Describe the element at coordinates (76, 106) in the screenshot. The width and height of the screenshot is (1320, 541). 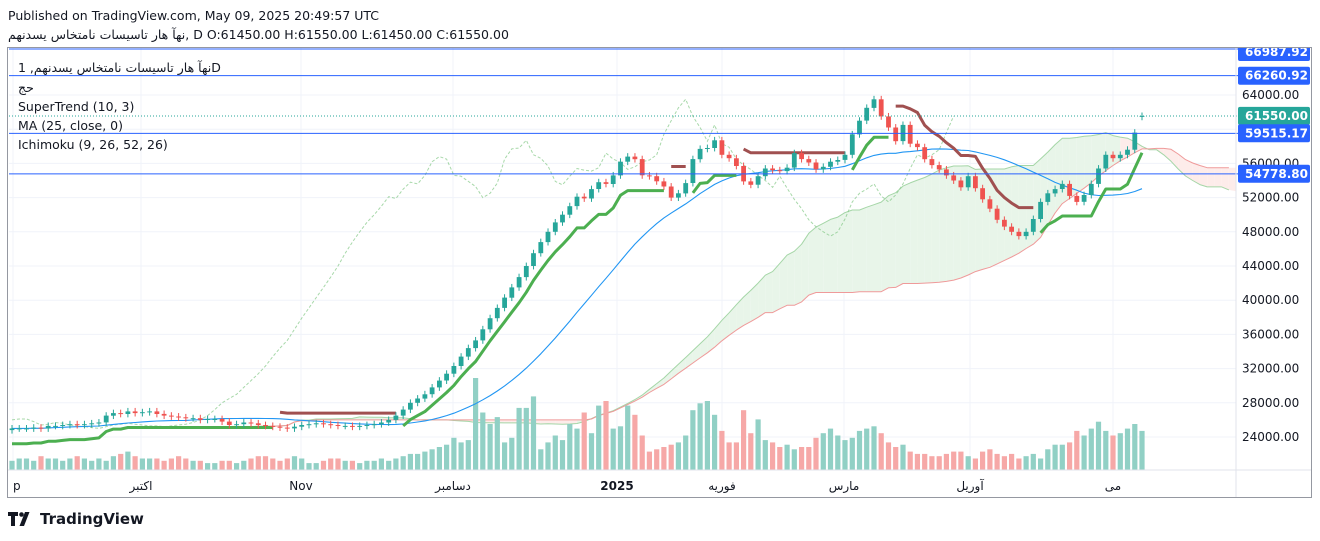
I see `legend-supertrend: SuperTrend (10, 3)` at that location.